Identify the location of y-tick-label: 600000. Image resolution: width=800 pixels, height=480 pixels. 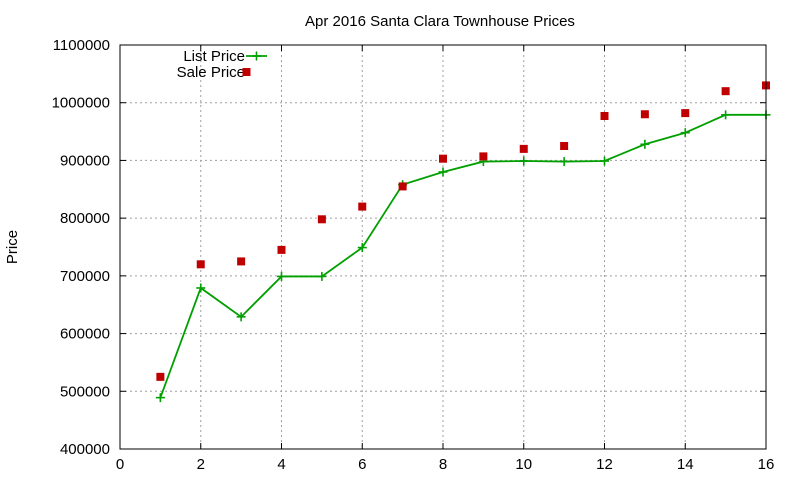
(85, 334).